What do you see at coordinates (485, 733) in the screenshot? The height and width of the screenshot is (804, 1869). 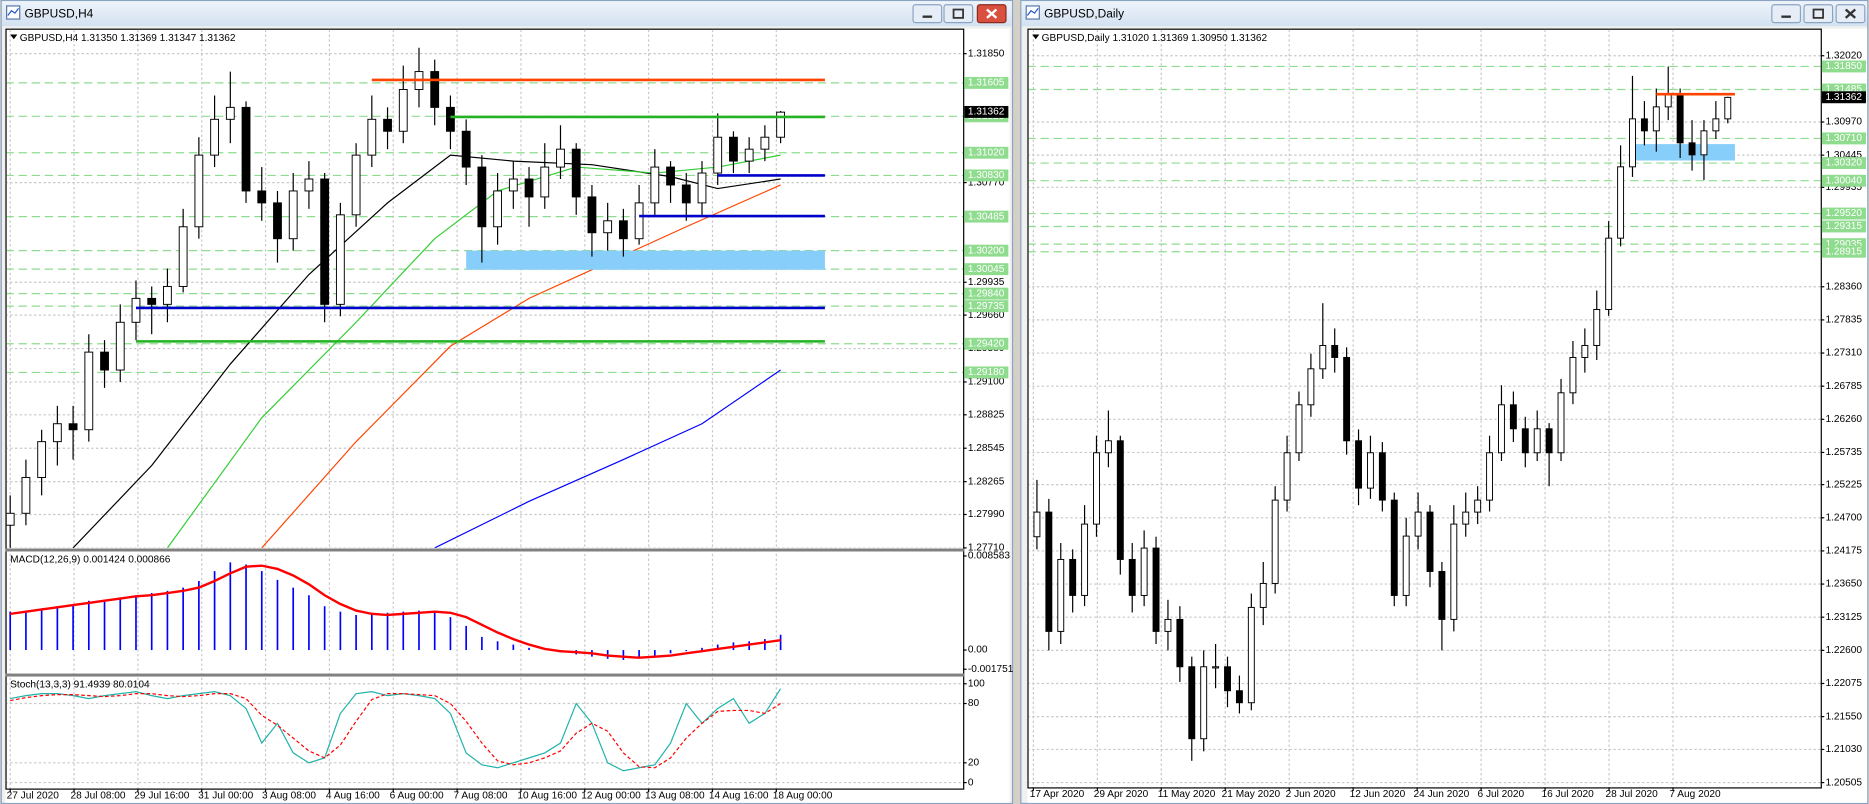 I see `indicator-panel` at bounding box center [485, 733].